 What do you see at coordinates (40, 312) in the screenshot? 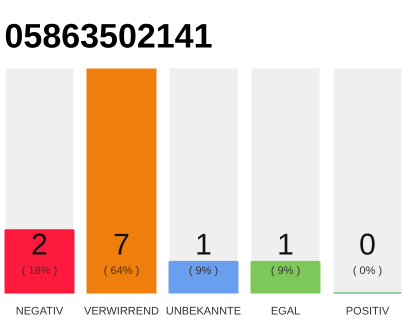
I see `x-tick-label: NEGATIV` at bounding box center [40, 312].